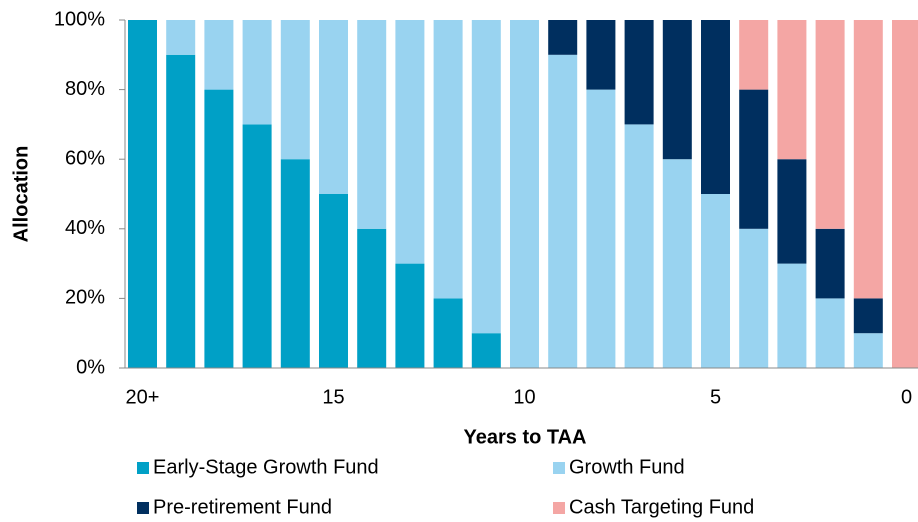 The width and height of the screenshot is (918, 522). I want to click on y-tick-label: 40%, so click(85, 228).